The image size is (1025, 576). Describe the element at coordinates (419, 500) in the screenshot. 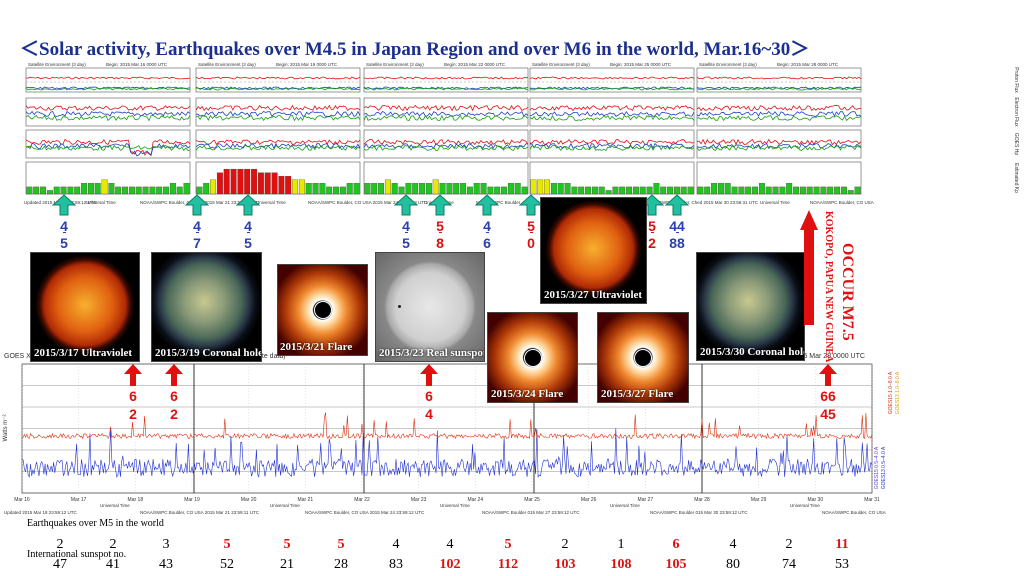

I see `x-tick-label: Mar 23` at that location.